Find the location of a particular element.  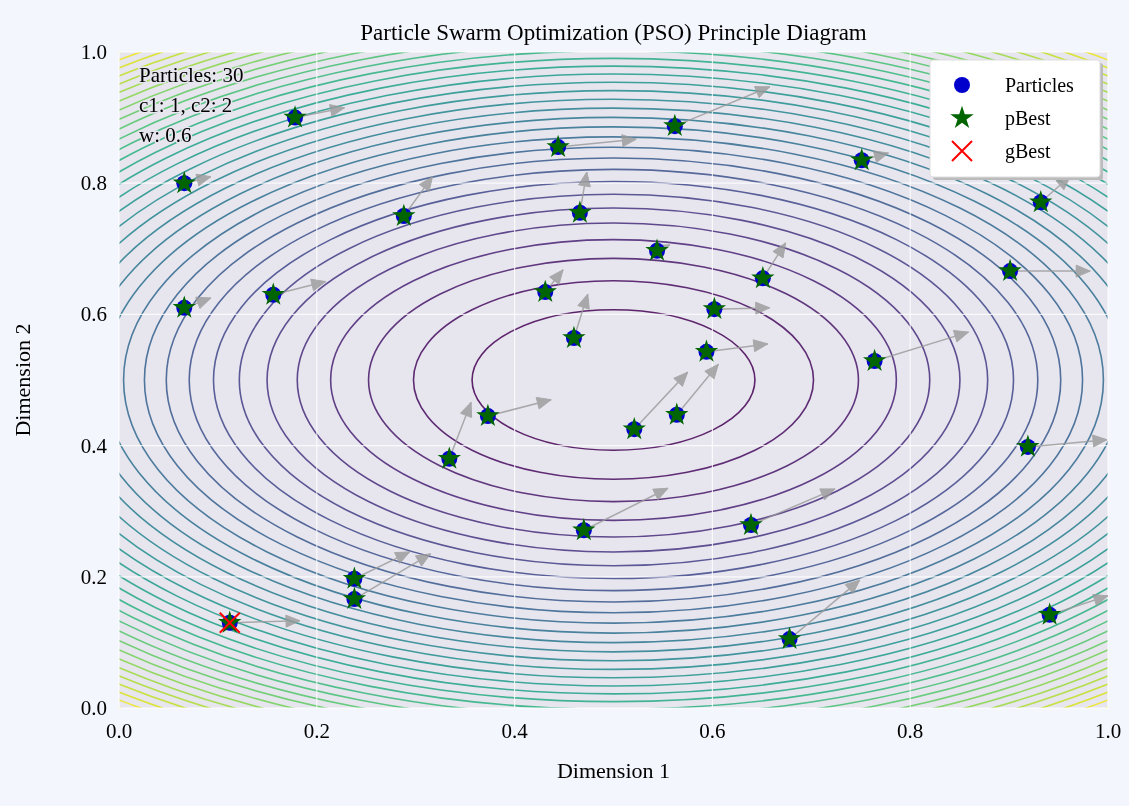

legend-label: Particles is located at coordinates (1040, 85).